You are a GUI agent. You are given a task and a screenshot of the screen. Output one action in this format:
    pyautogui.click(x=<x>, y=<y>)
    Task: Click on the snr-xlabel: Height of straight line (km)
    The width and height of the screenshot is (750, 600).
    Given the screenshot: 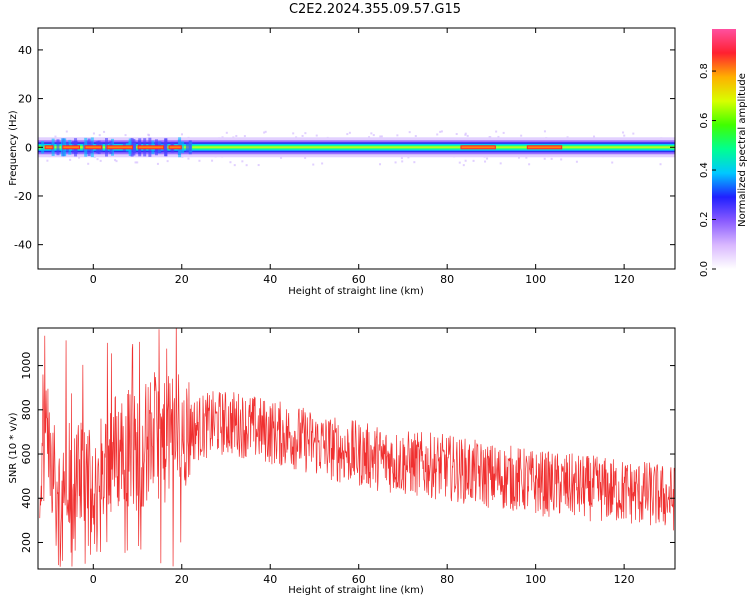 What is the action you would take?
    pyautogui.click(x=356, y=590)
    